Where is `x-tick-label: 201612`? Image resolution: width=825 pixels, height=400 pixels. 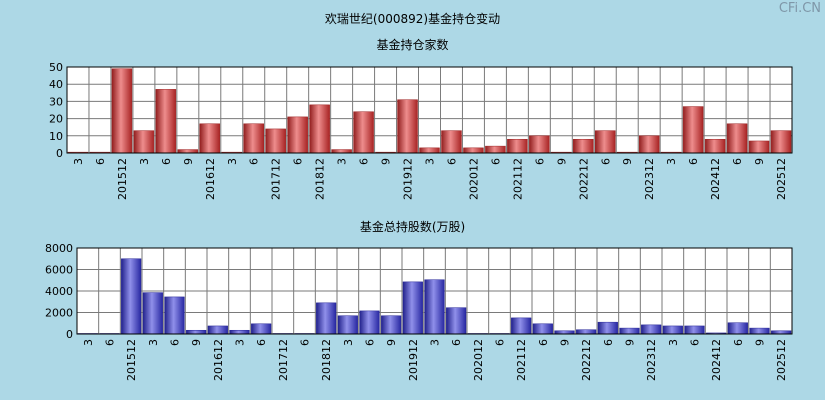 x-tick-label: 201612 is located at coordinates (210, 179).